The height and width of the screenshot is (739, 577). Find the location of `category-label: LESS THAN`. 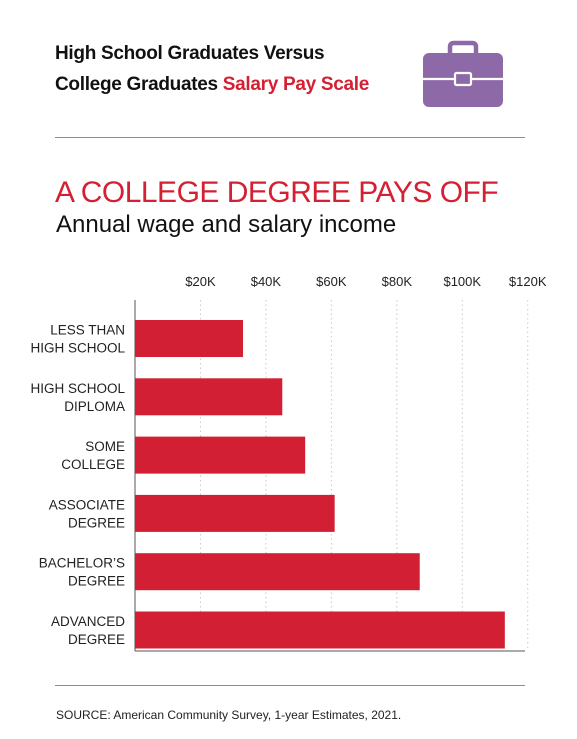

category-label: LESS THAN is located at coordinates (87, 330).